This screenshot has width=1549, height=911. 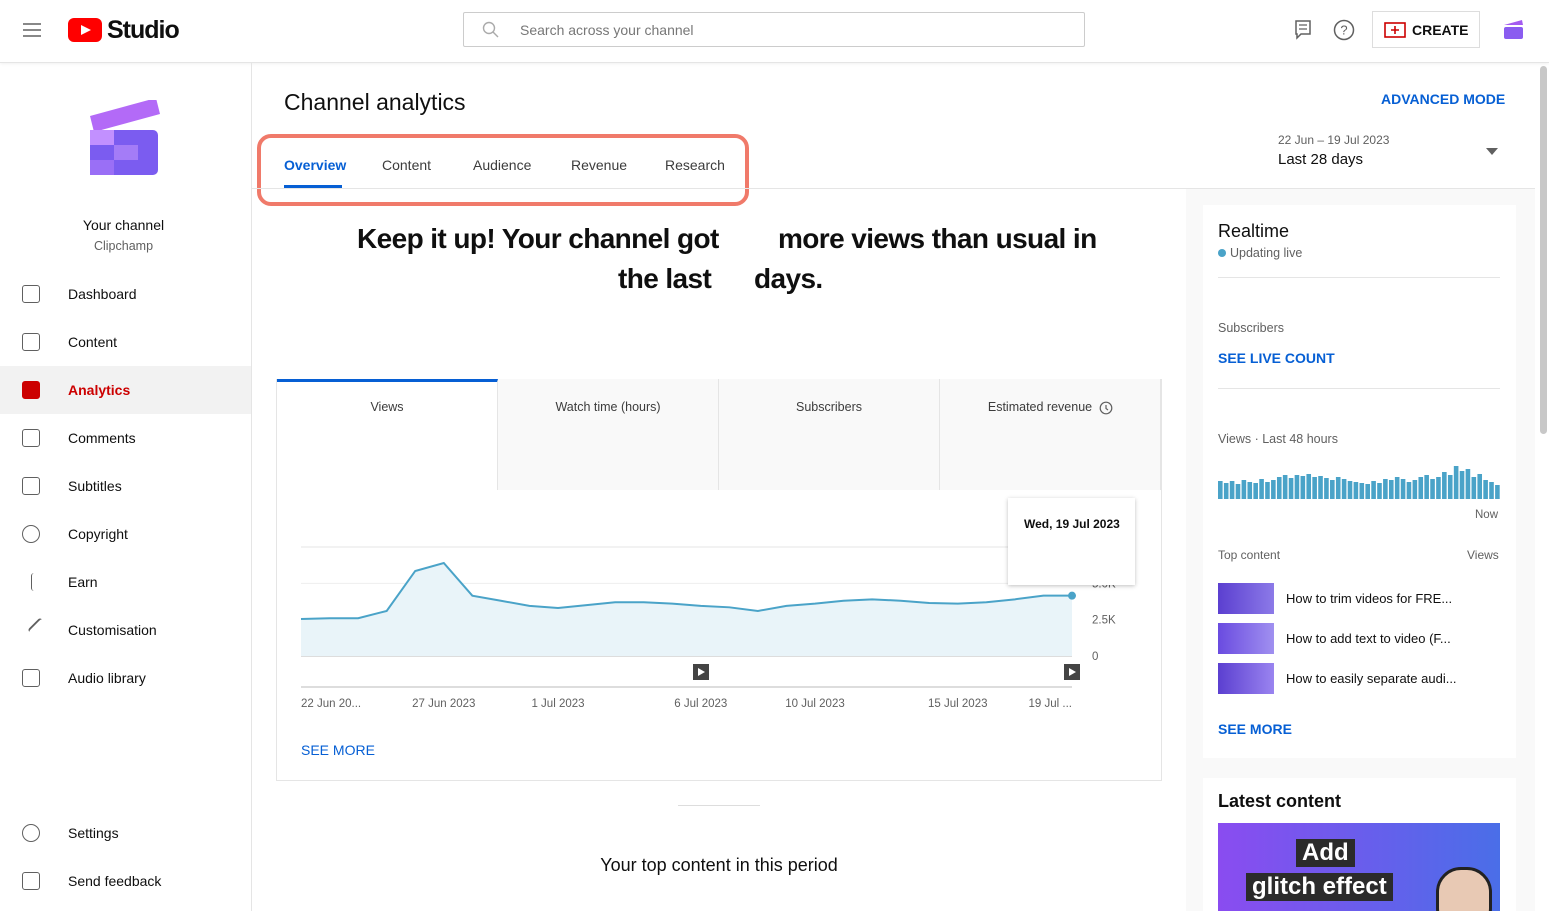 I want to click on nav-item: Earn, so click(x=83, y=582).